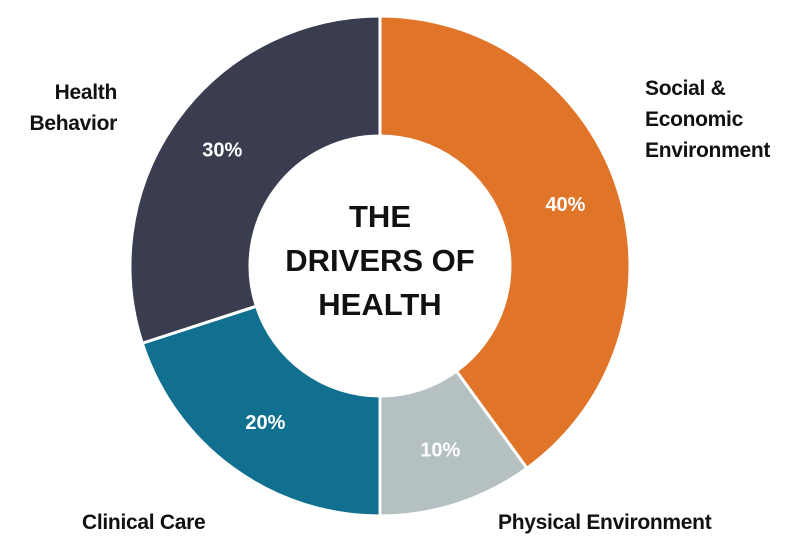 The width and height of the screenshot is (797, 540). What do you see at coordinates (73, 108) in the screenshot?
I see `category-label: Health Behavior` at bounding box center [73, 108].